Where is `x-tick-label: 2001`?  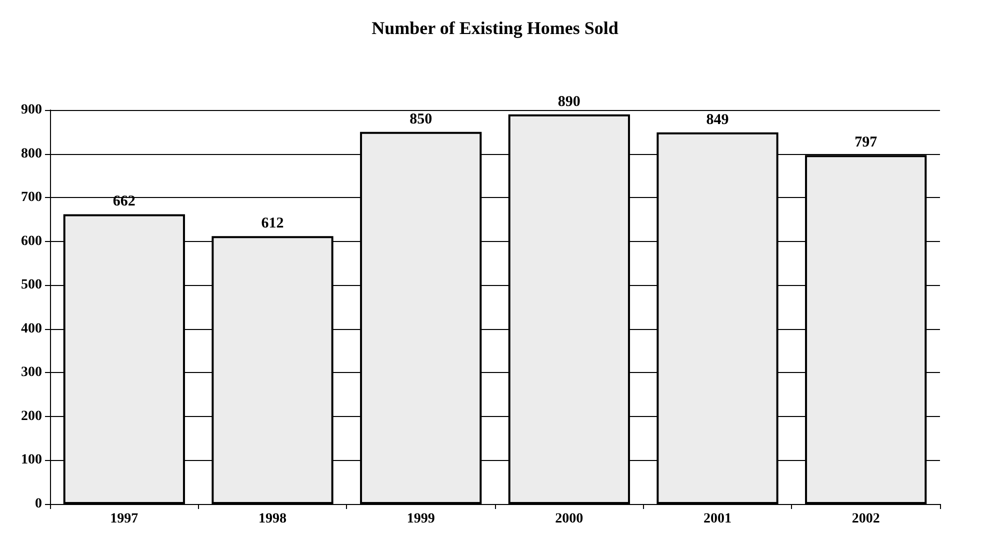 x-tick-label: 2001 is located at coordinates (718, 519).